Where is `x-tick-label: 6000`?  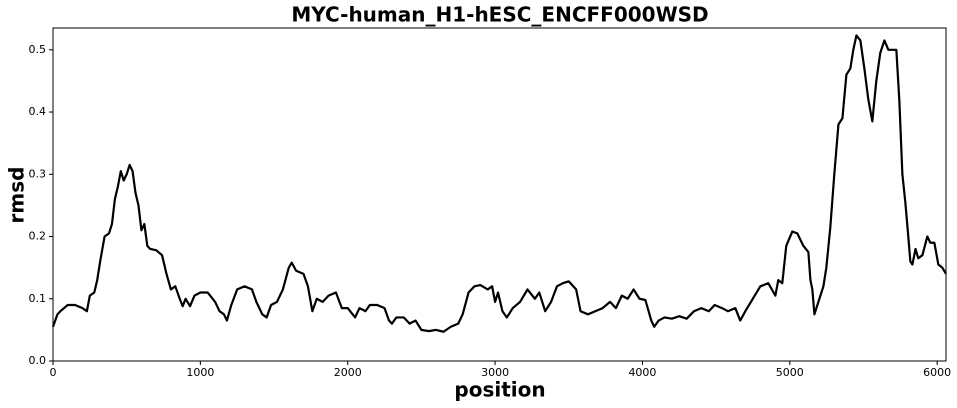 x-tick-label: 6000 is located at coordinates (937, 372).